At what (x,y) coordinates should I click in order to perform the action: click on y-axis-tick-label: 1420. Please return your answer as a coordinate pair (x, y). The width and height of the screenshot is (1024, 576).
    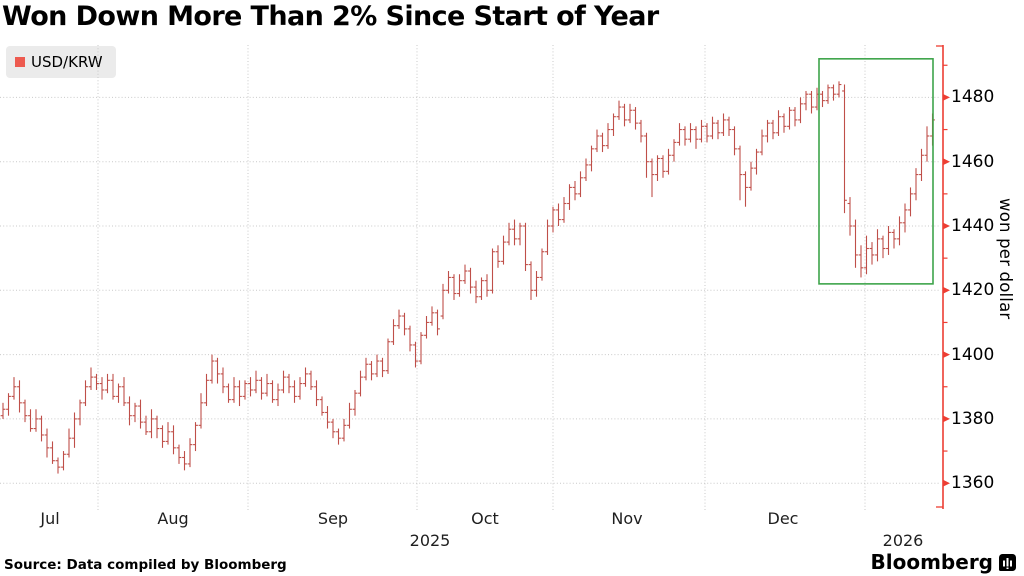
    Looking at the image, I should click on (973, 290).